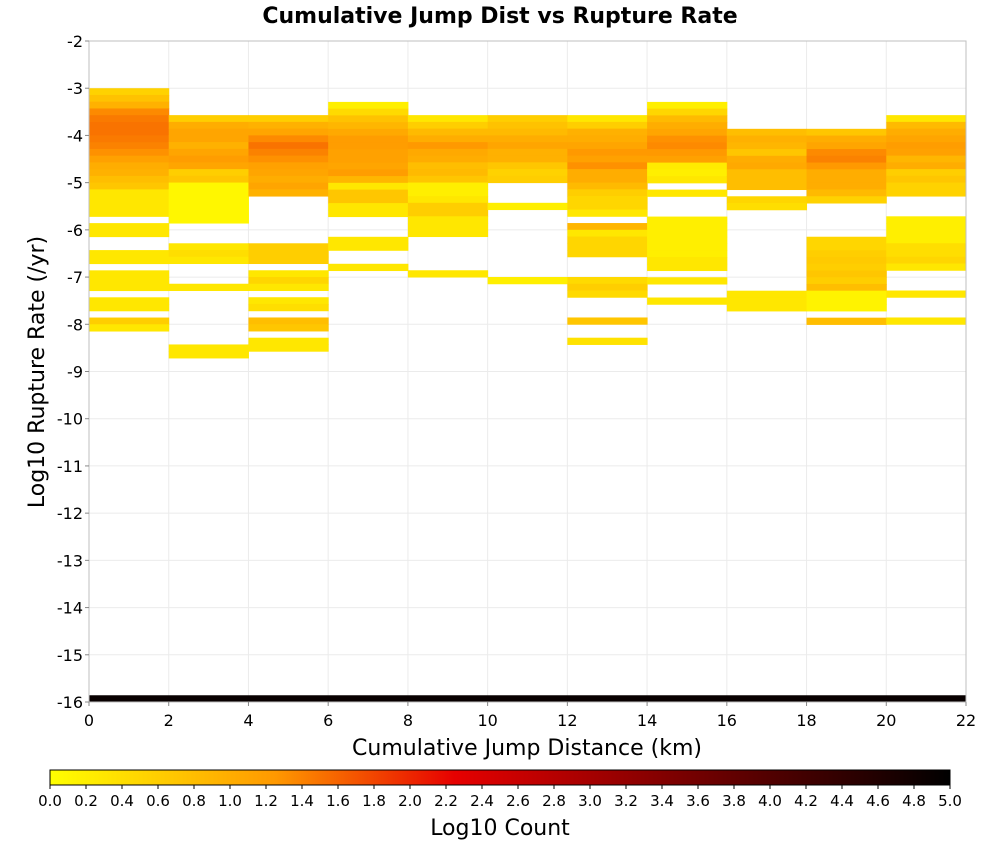  What do you see at coordinates (328, 720) in the screenshot?
I see `x-tick-label: 6` at bounding box center [328, 720].